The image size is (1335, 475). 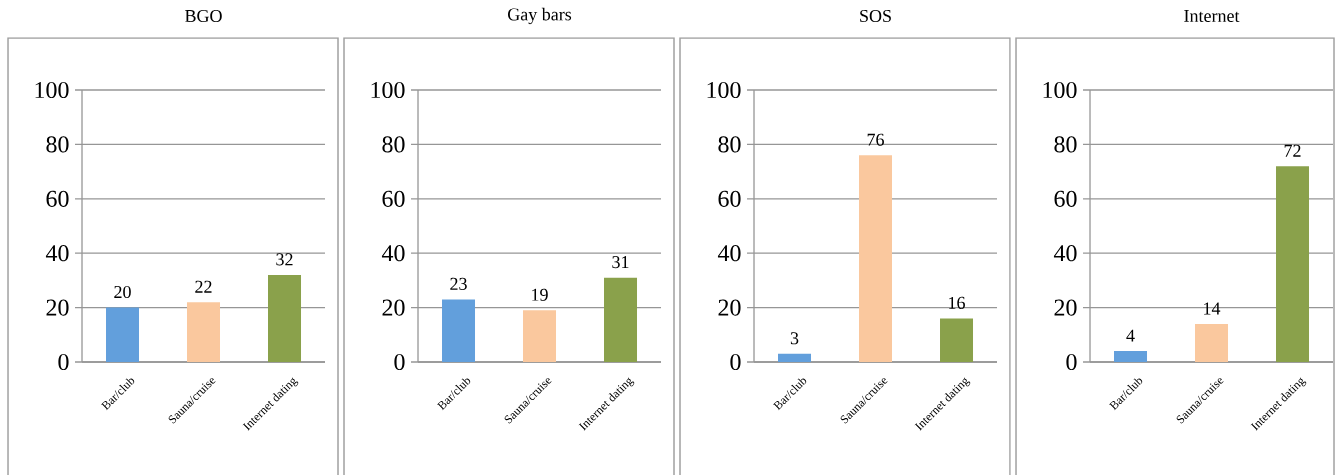 What do you see at coordinates (540, 294) in the screenshot?
I see `data-label: 19` at bounding box center [540, 294].